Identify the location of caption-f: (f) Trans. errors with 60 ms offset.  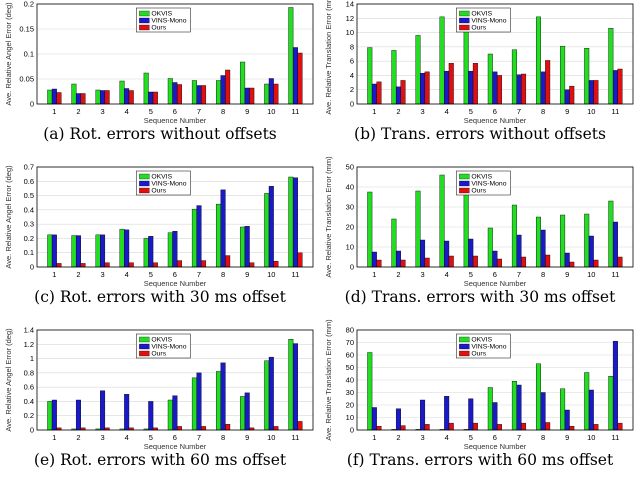
(480, 460).